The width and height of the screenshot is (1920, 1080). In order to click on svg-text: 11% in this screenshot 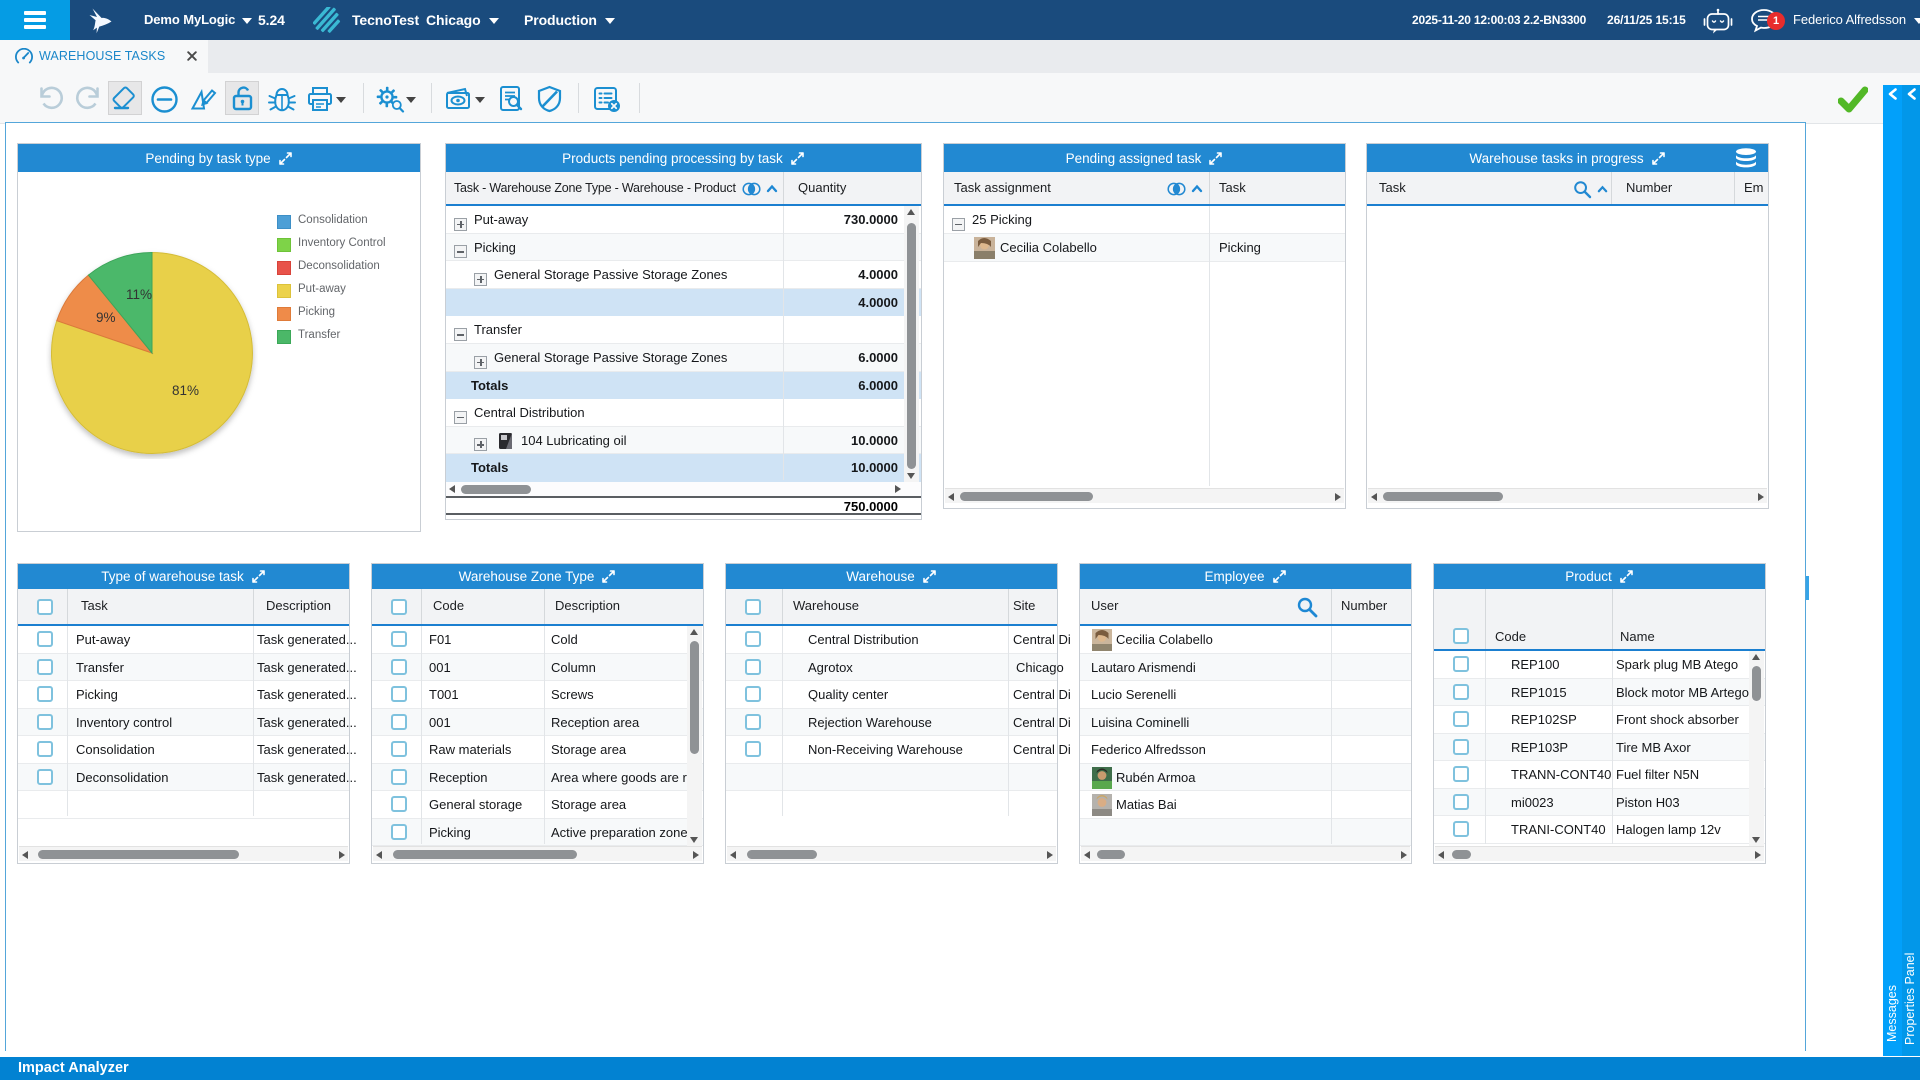, I will do `click(139, 294)`.